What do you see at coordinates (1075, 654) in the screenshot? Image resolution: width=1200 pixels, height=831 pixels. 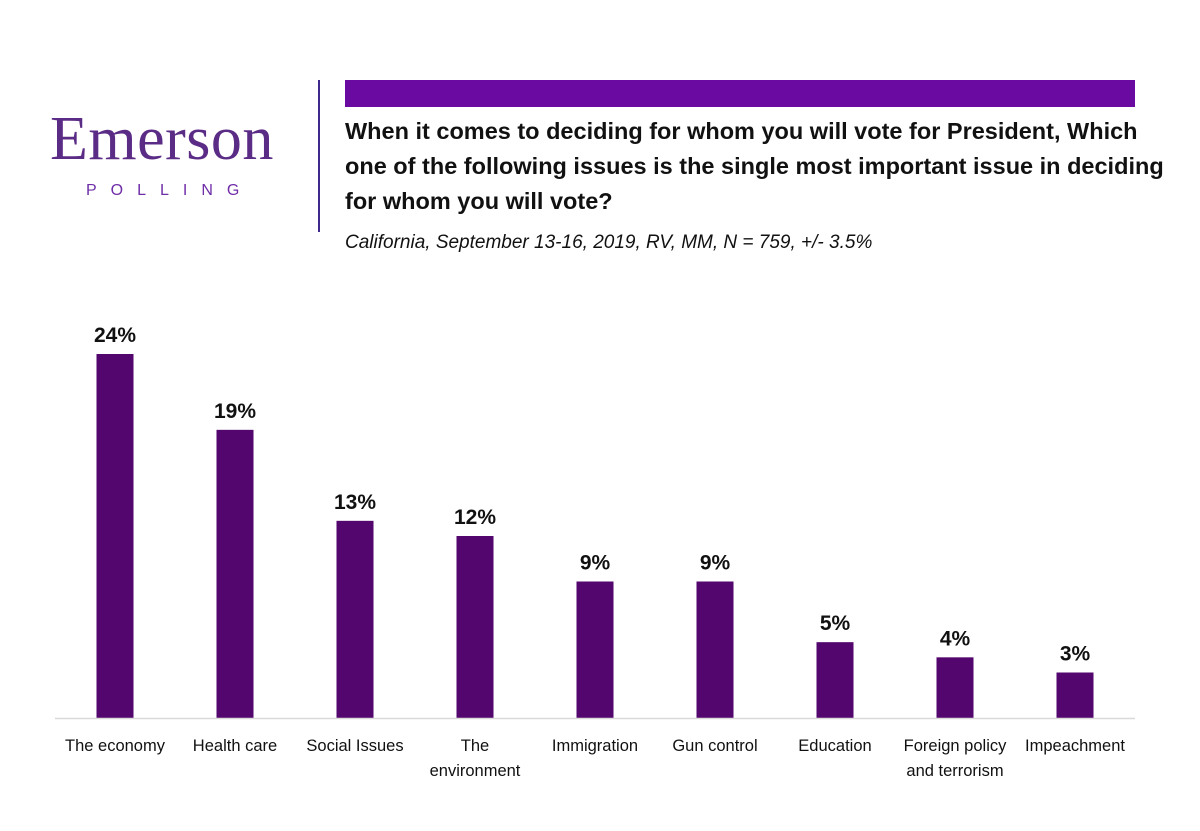 I see `data-label-8: 3%` at bounding box center [1075, 654].